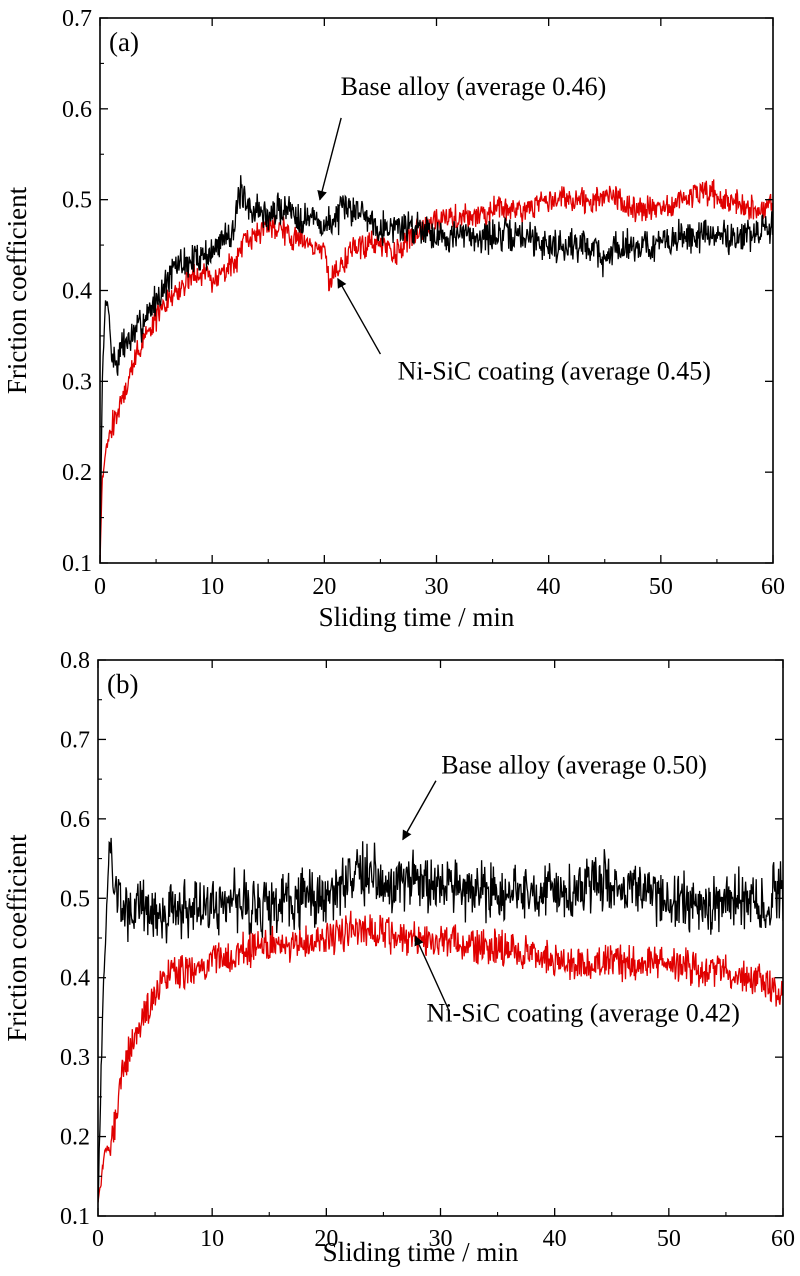 The height and width of the screenshot is (1276, 800). I want to click on annotation-label-base-alloy: Base alloy (average 0.46), so click(474, 86).